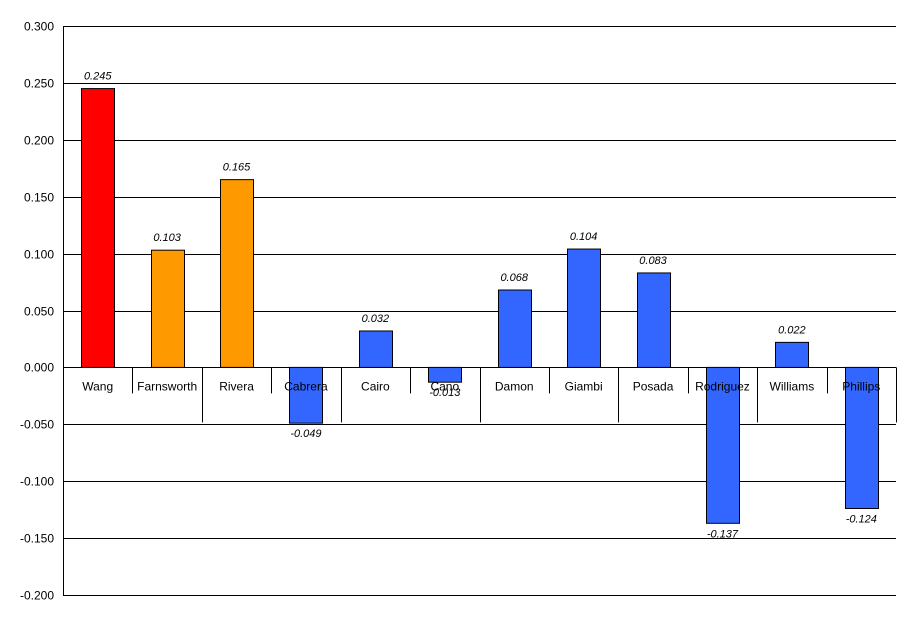 Image resolution: width=911 pixels, height=621 pixels. Describe the element at coordinates (444, 386) in the screenshot. I see `category-label: Cano` at that location.